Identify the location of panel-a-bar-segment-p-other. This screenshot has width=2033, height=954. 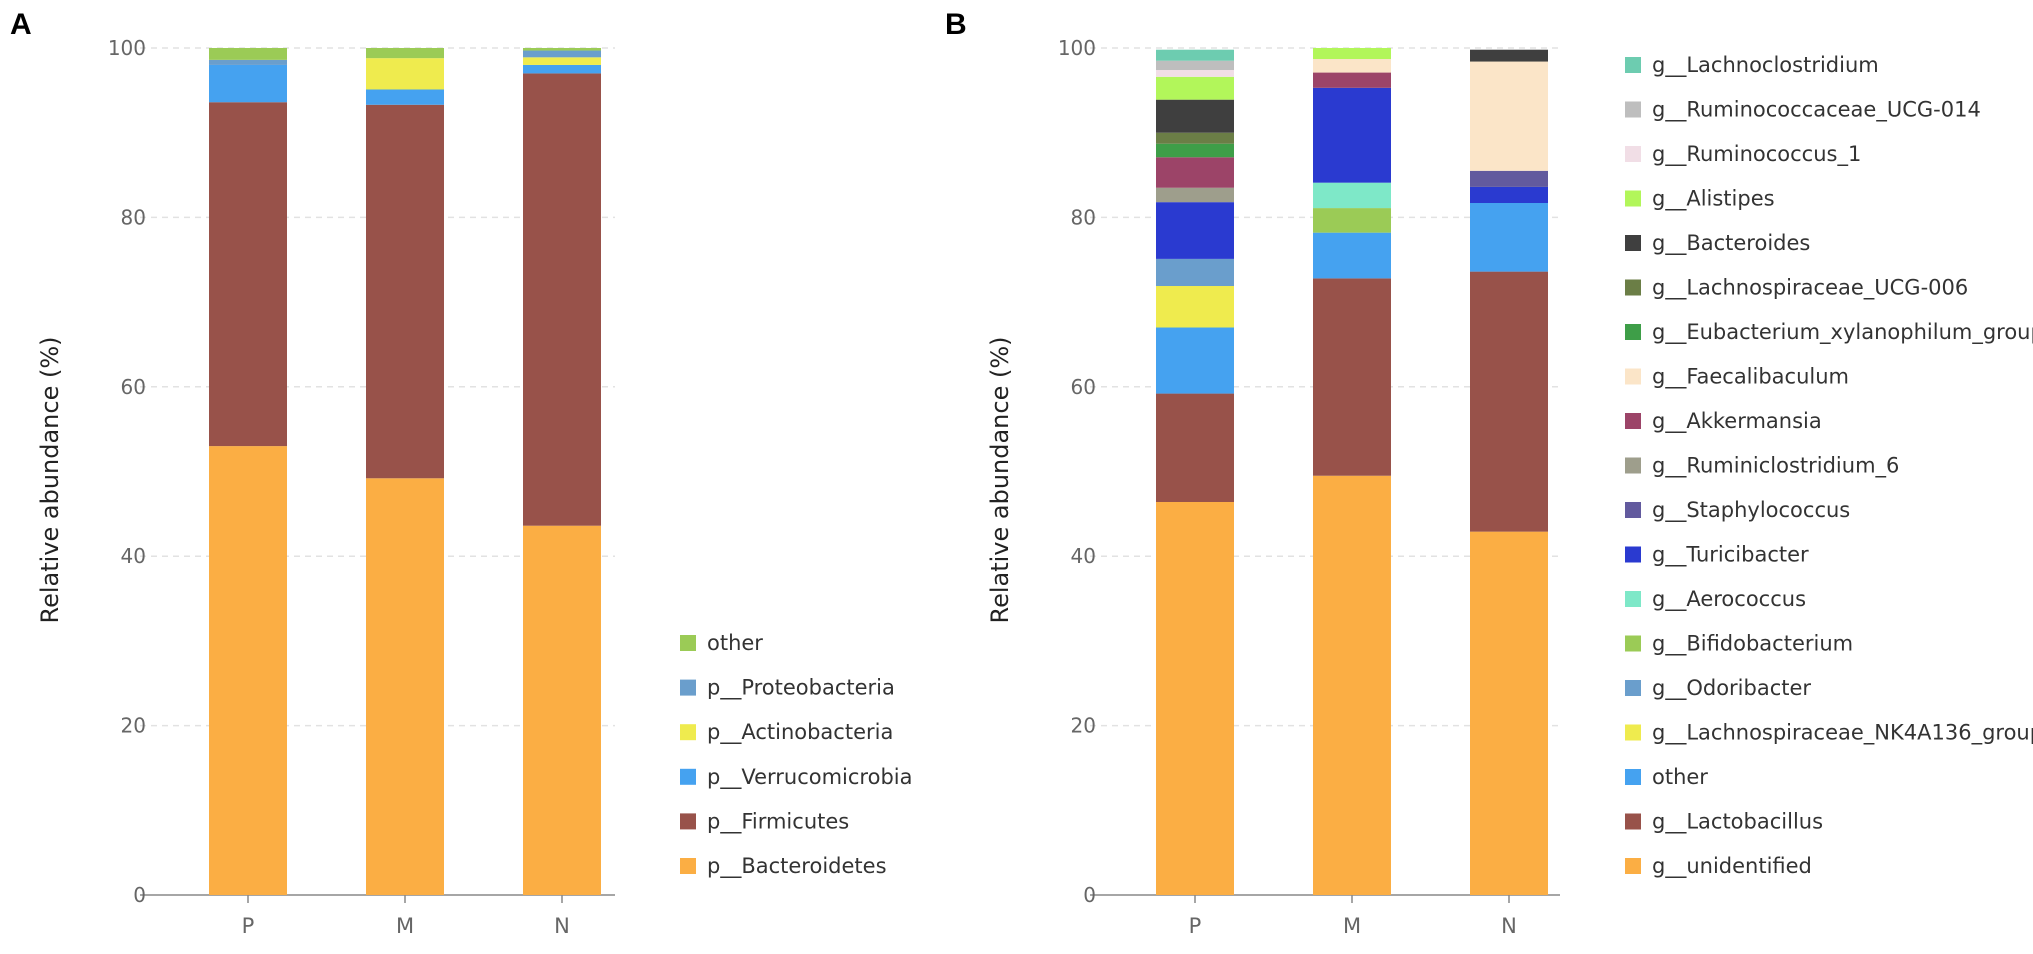
(248, 54).